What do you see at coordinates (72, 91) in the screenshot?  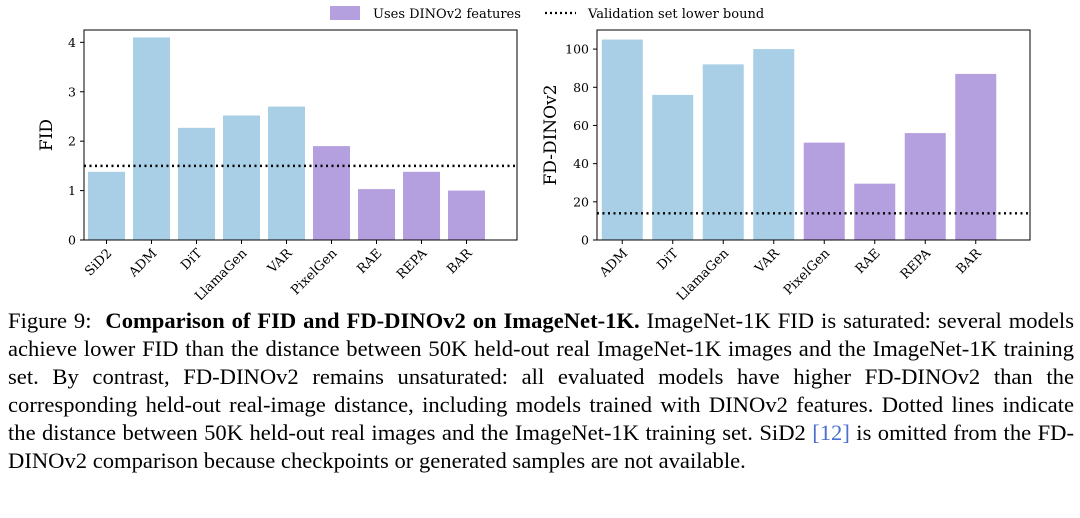 I see `y-tick-label: 3` at bounding box center [72, 91].